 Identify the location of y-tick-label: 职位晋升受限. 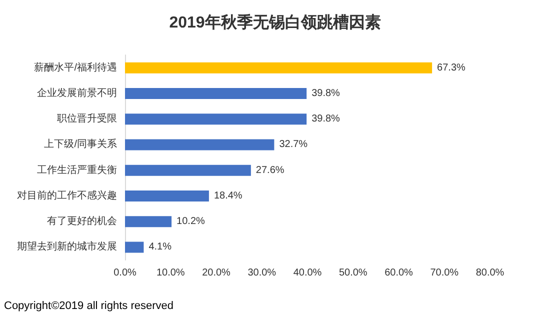
(87, 118).